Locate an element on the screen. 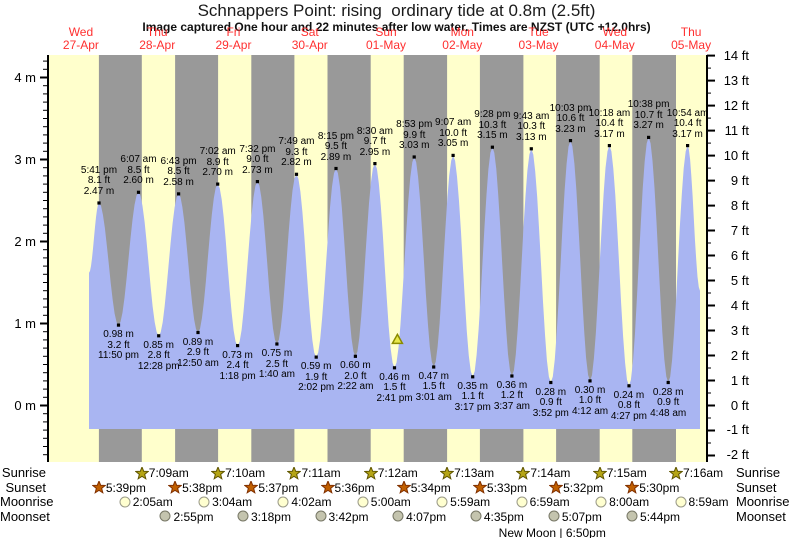  right-axis-tick-label: -2 ft is located at coordinates (737, 455).